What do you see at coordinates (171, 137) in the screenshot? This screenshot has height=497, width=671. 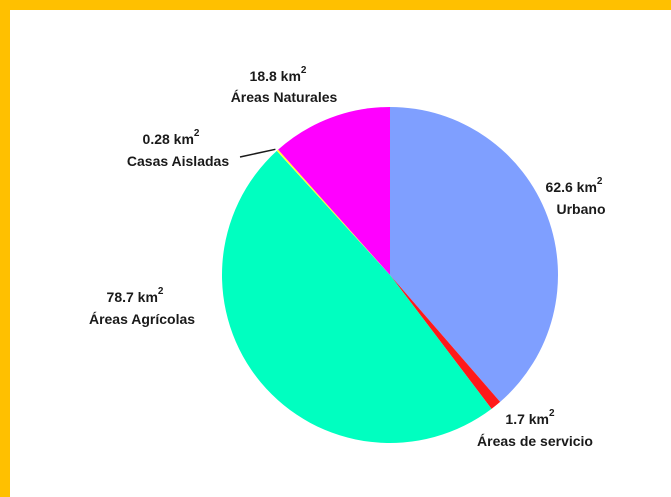 I see `slice-label-casas-value: 0.28 km2` at bounding box center [171, 137].